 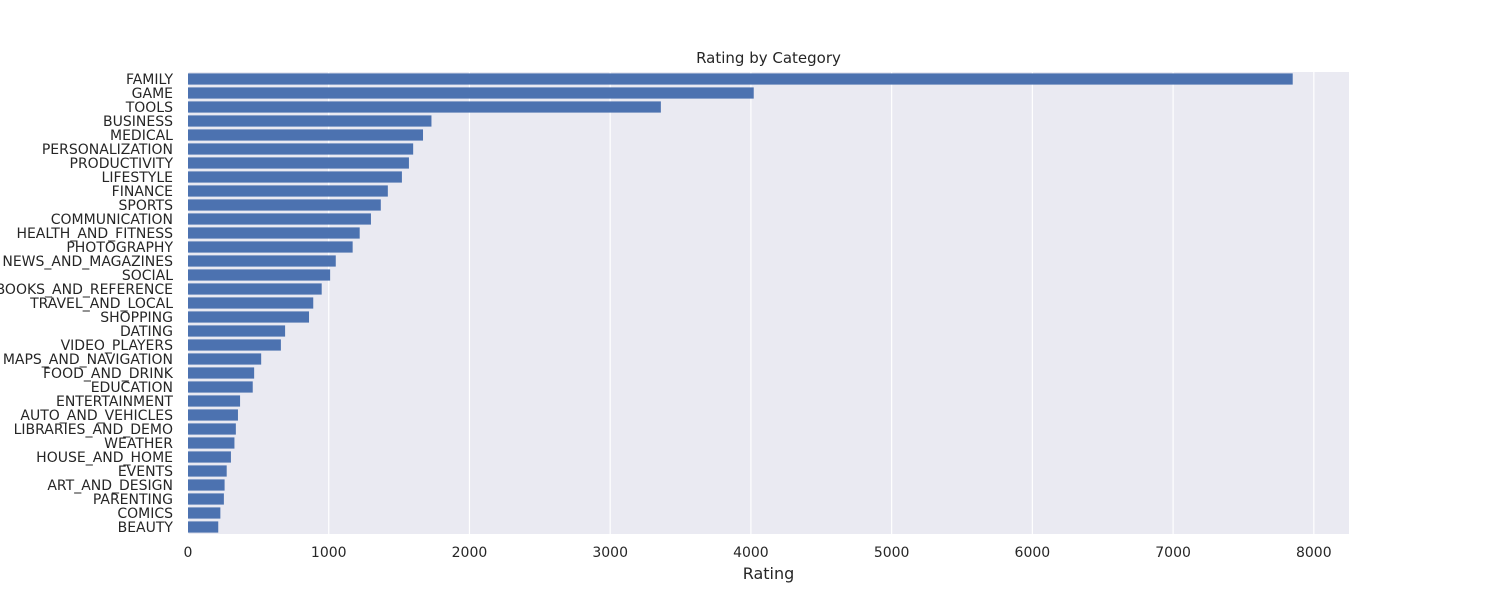 What do you see at coordinates (329, 553) in the screenshot?
I see `x-tick-label: 1000` at bounding box center [329, 553].